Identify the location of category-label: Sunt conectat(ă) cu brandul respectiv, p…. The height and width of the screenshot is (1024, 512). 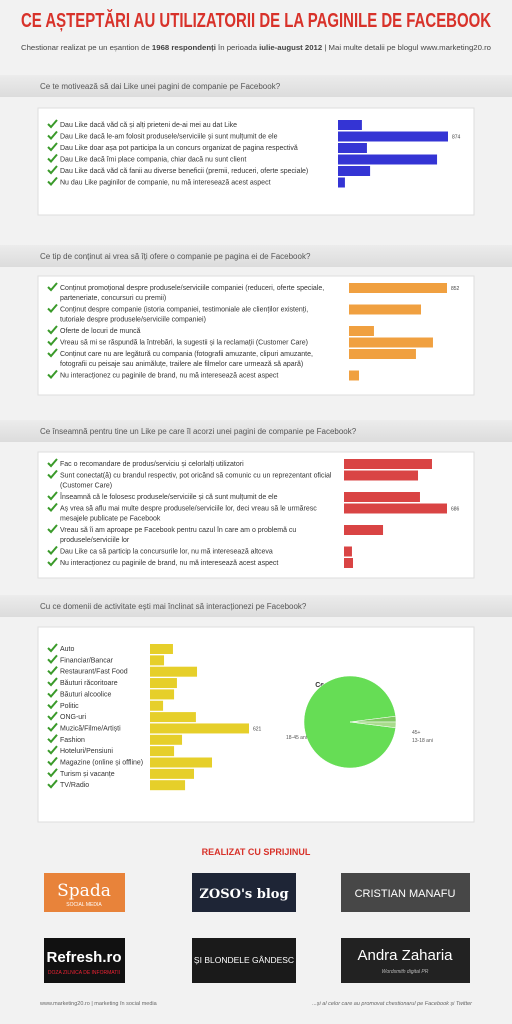
(196, 481).